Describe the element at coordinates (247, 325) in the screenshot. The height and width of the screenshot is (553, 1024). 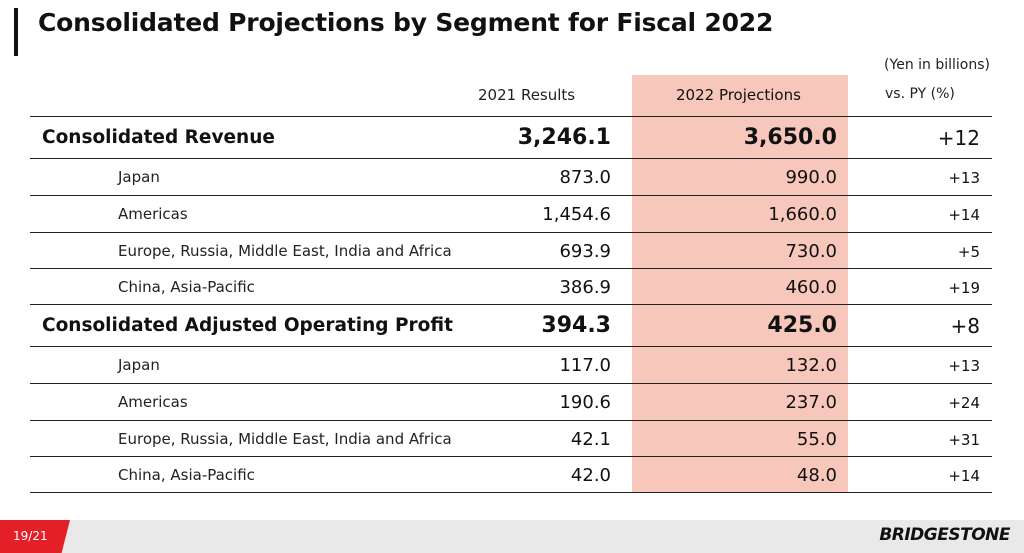
I see `row-label: Consolidated Adjusted Operating Profit` at that location.